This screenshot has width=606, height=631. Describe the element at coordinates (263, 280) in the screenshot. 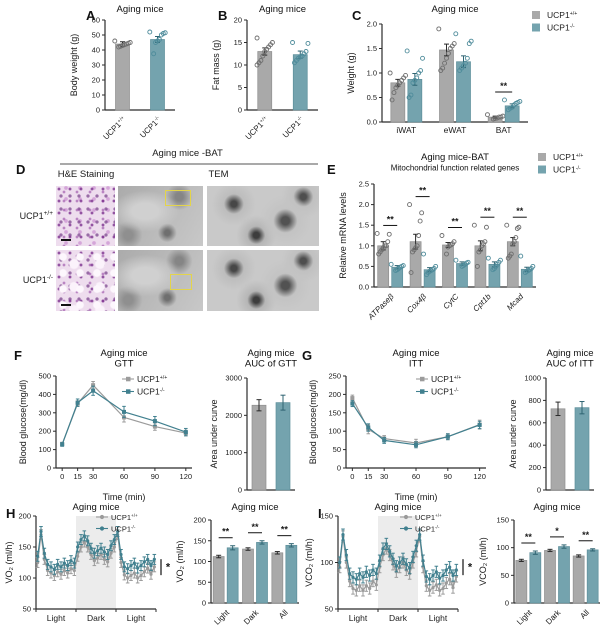

I see `tem-zoom-ko` at that location.